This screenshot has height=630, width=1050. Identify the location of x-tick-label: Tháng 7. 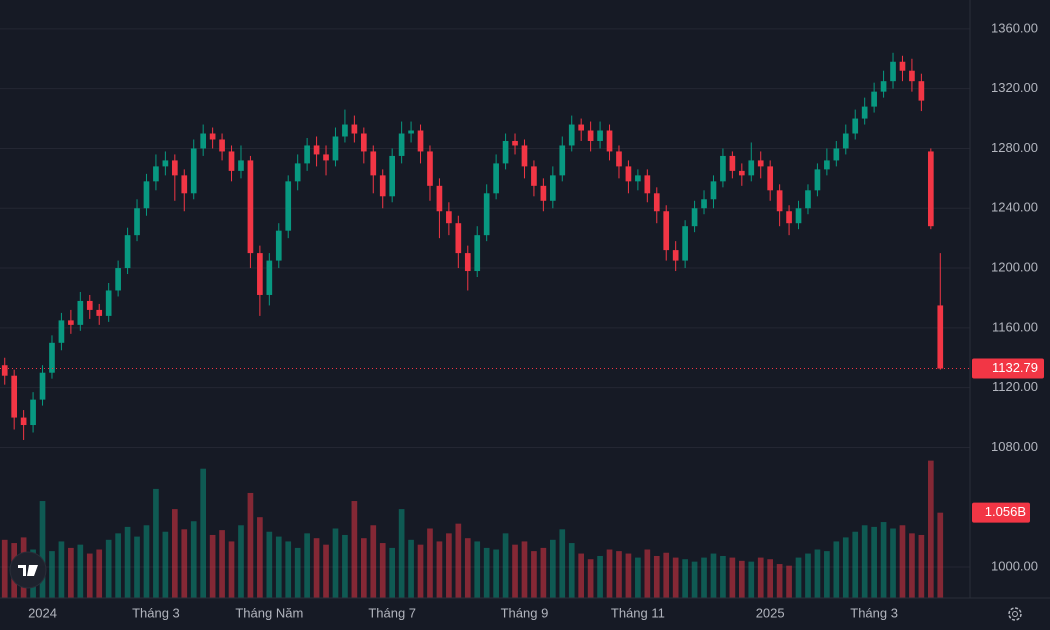
(392, 612).